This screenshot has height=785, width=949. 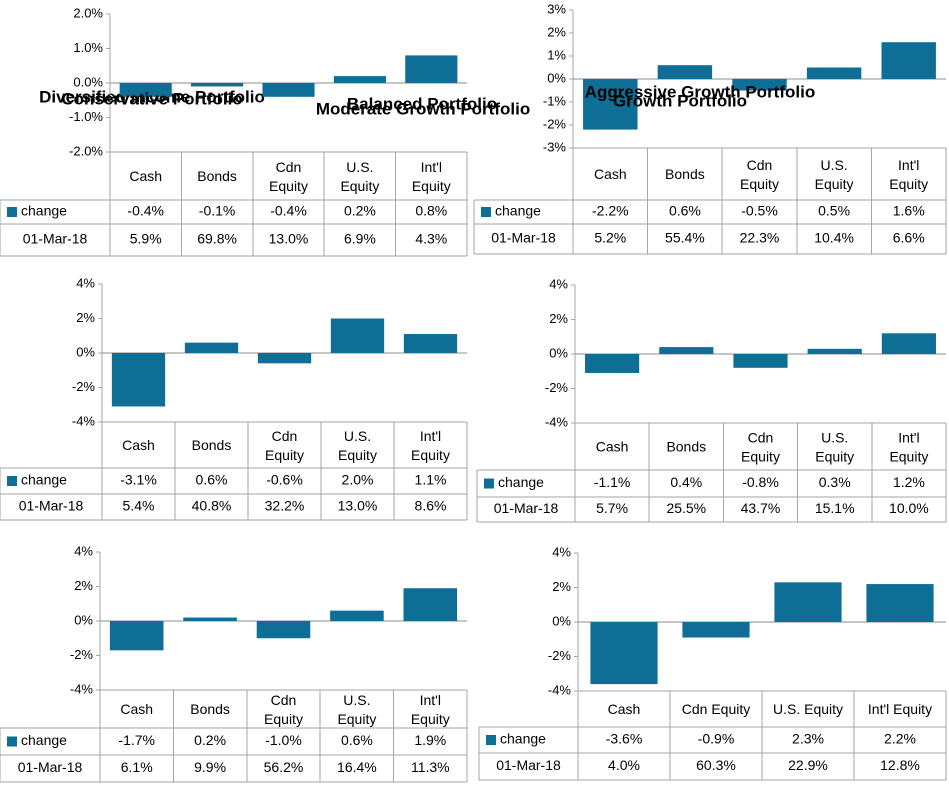 I want to click on chart-title: Aggressive Growth Portfolio, so click(x=700, y=91).